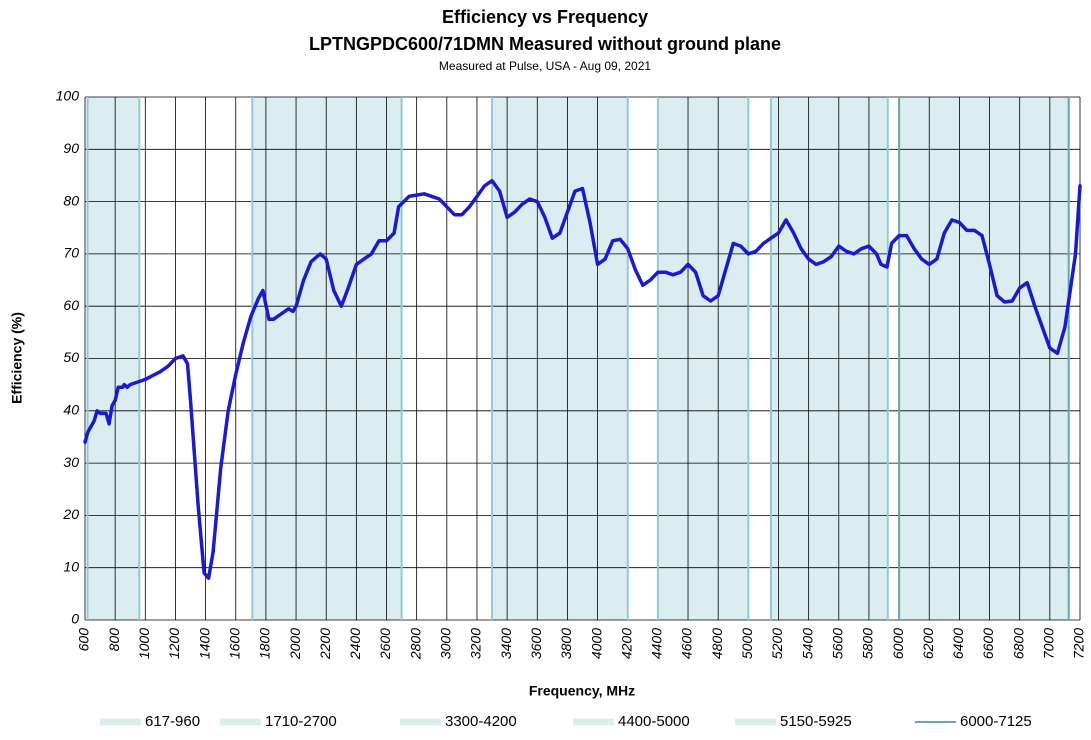  Describe the element at coordinates (1018, 643) in the screenshot. I see `x-tick-label: 6800` at that location.